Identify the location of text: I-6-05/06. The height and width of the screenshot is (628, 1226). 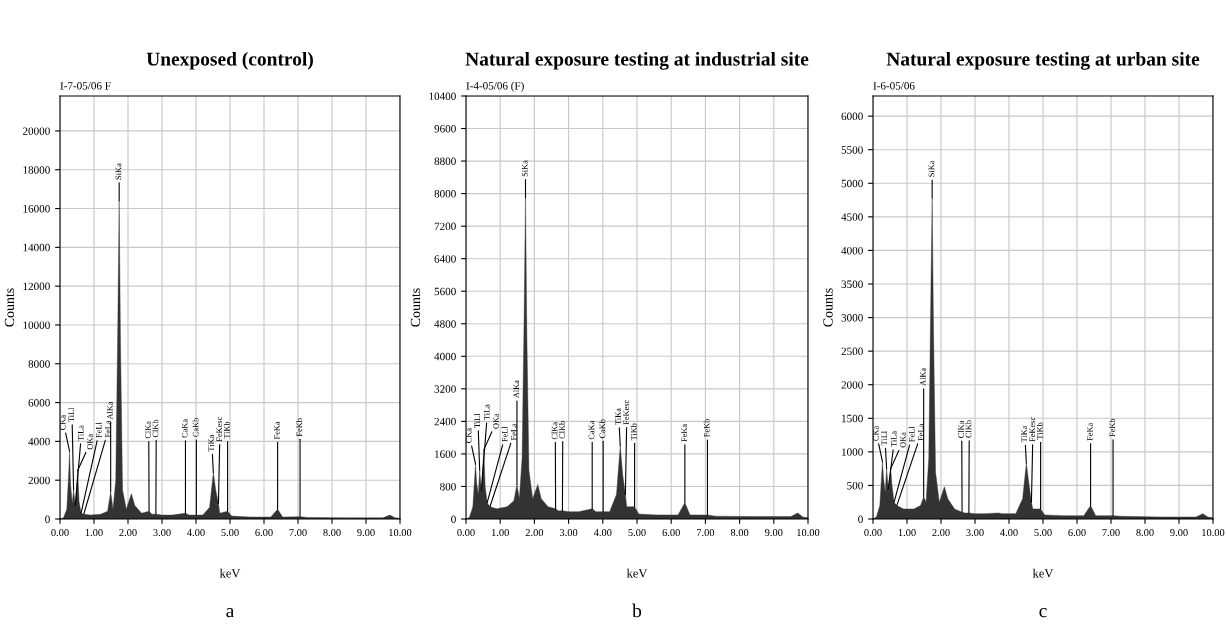
(894, 86).